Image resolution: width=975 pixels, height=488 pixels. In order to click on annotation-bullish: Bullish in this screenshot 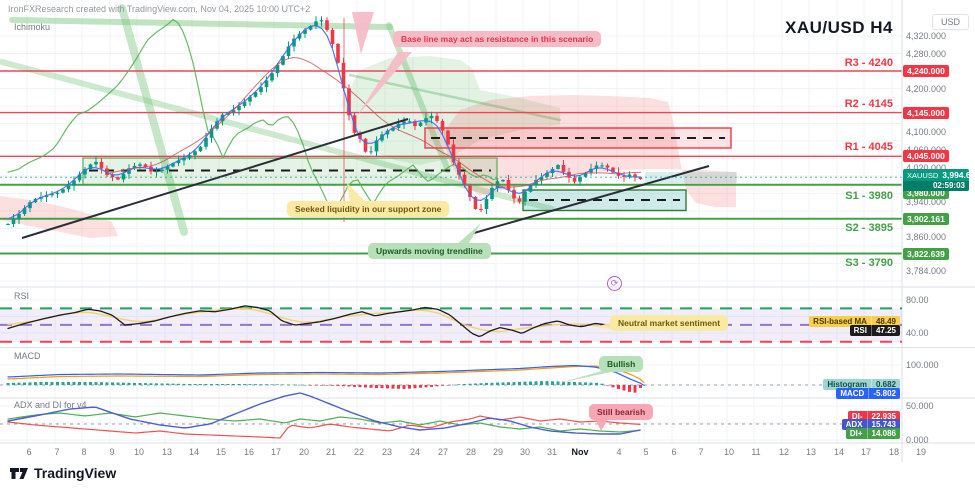, I will do `click(621, 364)`.